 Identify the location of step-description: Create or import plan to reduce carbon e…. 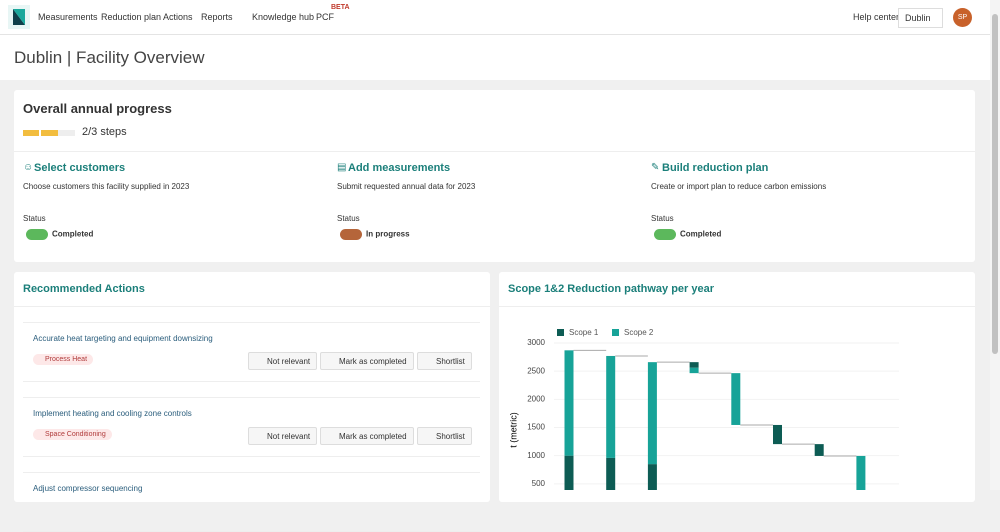
(739, 186).